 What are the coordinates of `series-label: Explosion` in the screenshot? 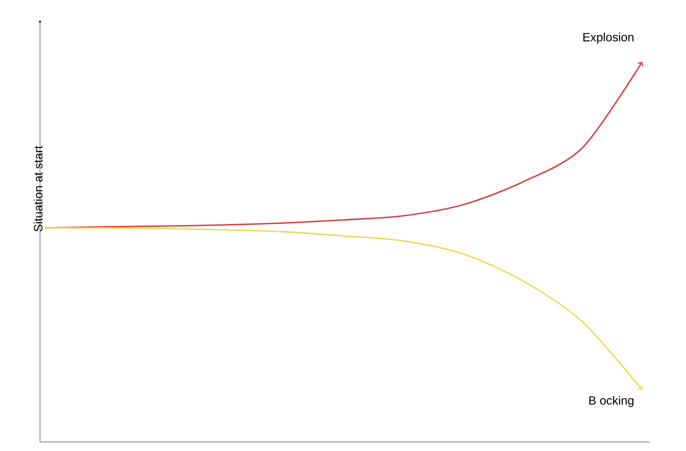 It's located at (608, 38).